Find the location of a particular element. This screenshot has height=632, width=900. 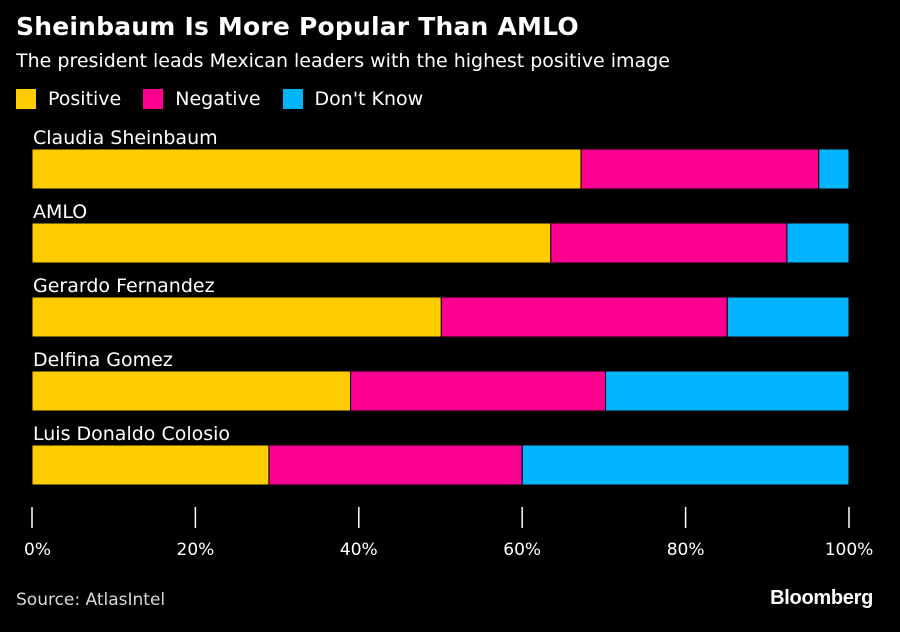

bar-claudia-sheinbaum-positive is located at coordinates (306, 169).